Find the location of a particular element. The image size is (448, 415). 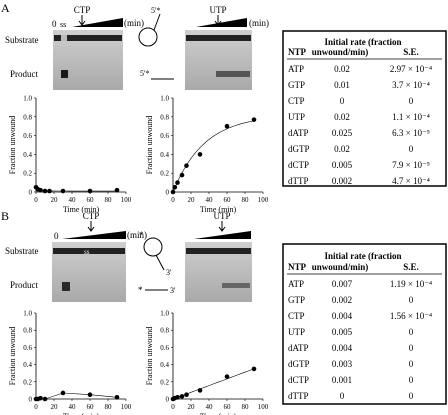

table-row: UTP 0.005 0 is located at coordinates (351, 332).